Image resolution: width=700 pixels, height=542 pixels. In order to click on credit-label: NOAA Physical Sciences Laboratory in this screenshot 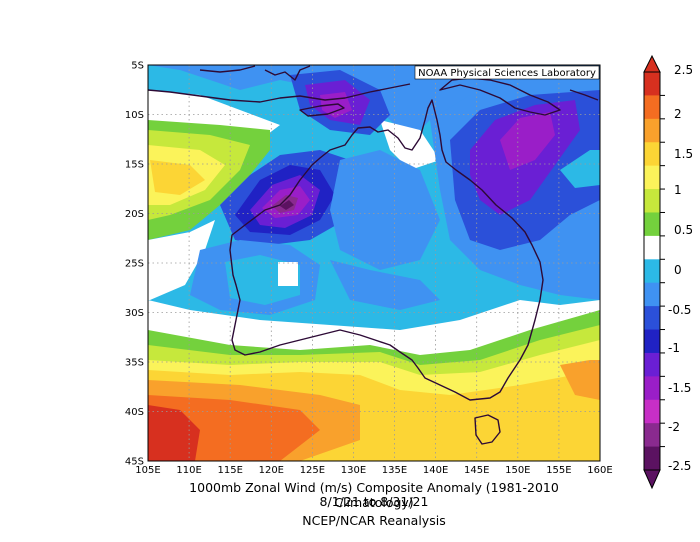, I will do `click(507, 73)`.